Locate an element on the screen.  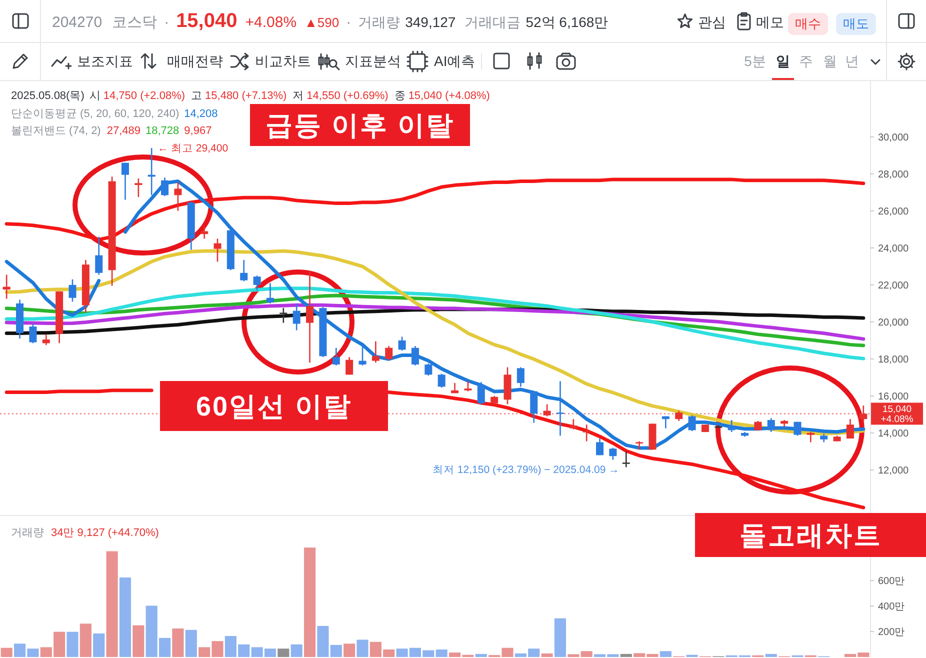
text: 년 is located at coordinates (852, 61).